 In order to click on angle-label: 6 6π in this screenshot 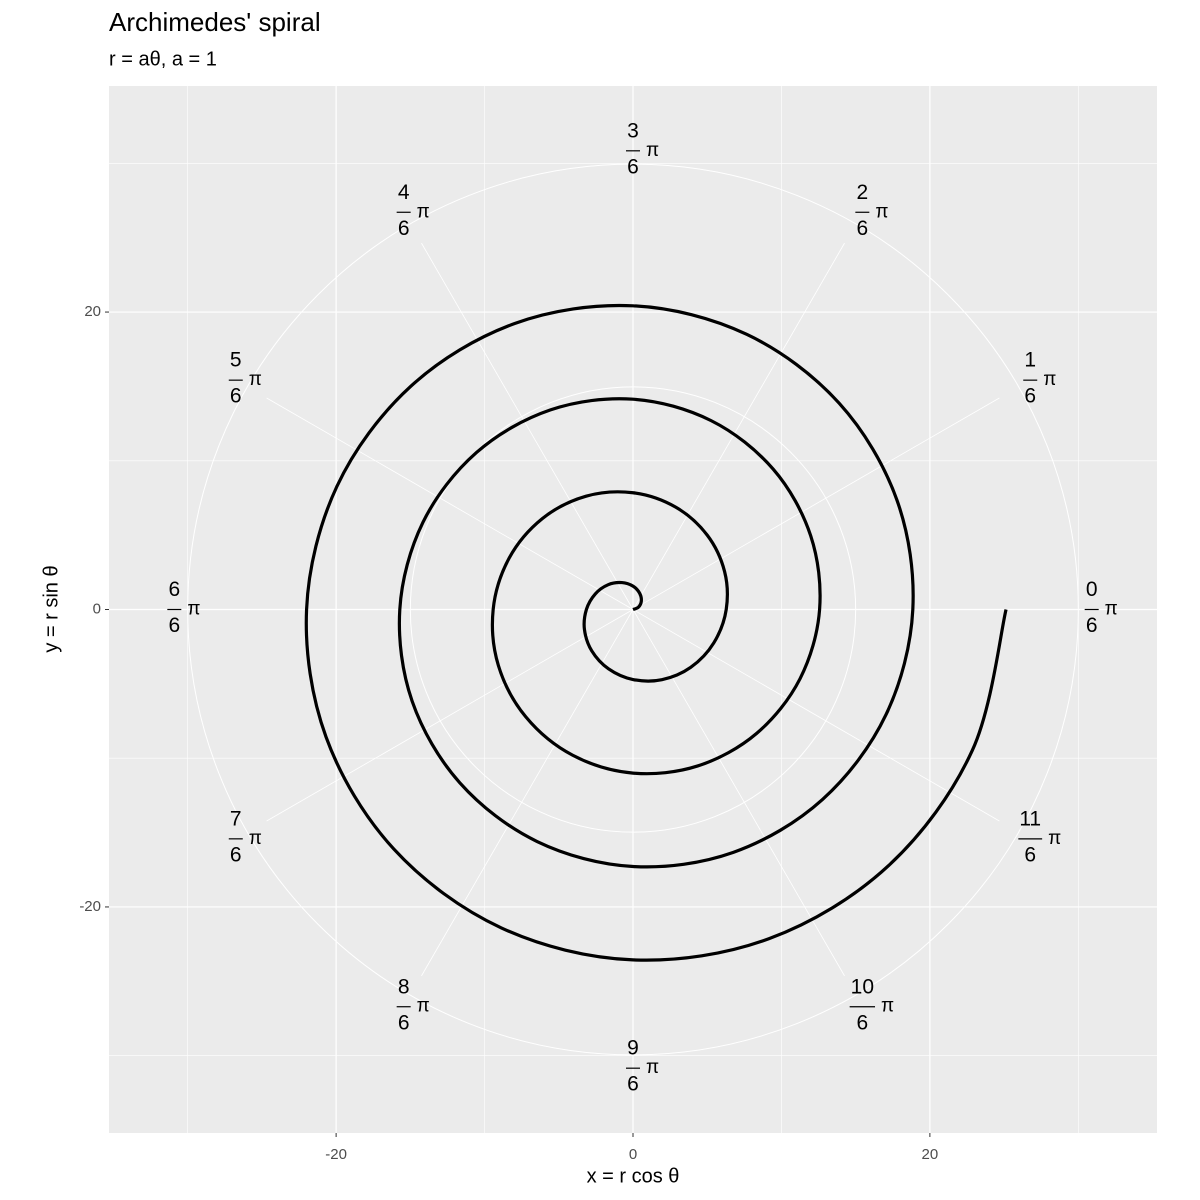, I will do `click(183, 607)`.